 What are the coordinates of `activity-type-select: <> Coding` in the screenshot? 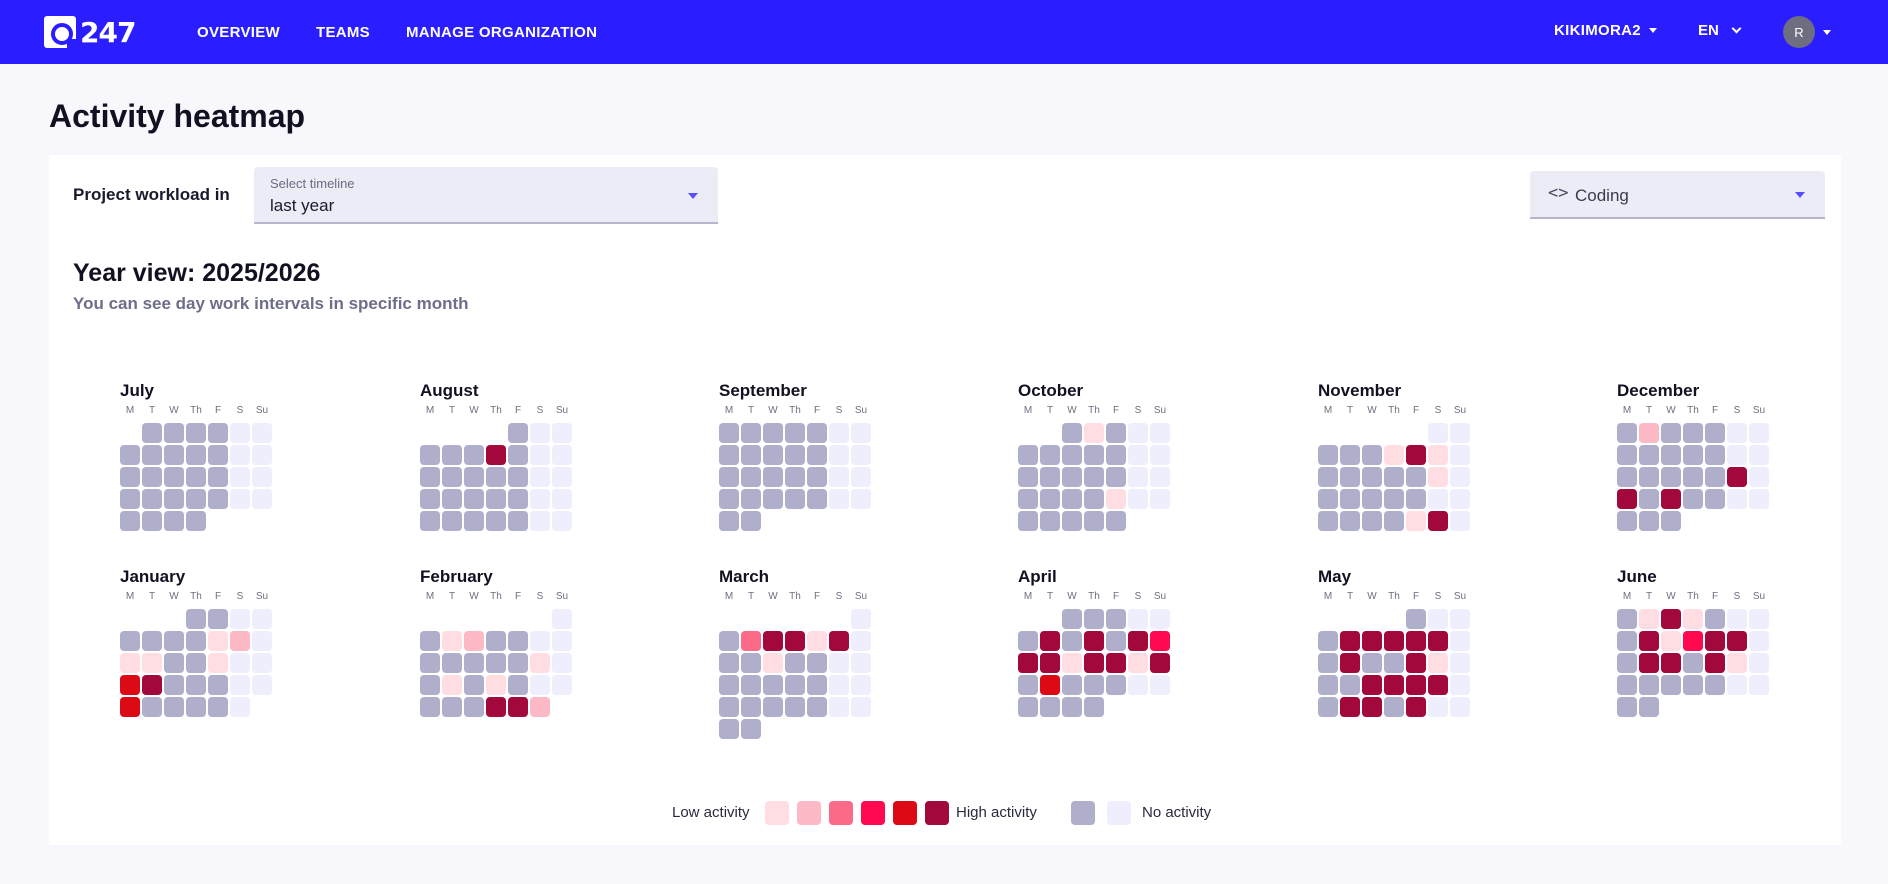 It's located at (1677, 195).